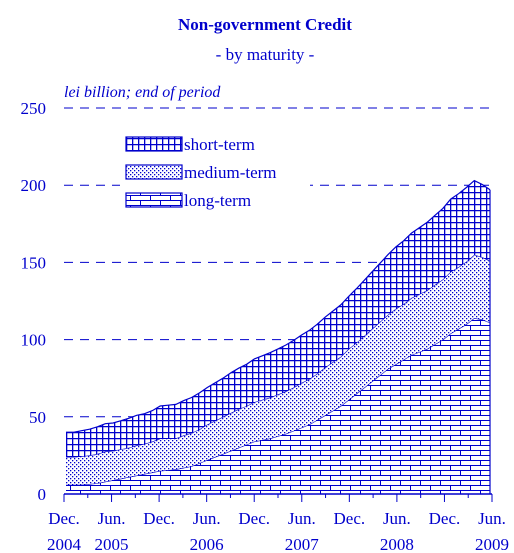 This screenshot has width=514, height=553. Describe the element at coordinates (219, 144) in the screenshot. I see `legend-label-short-term: short-term` at that location.